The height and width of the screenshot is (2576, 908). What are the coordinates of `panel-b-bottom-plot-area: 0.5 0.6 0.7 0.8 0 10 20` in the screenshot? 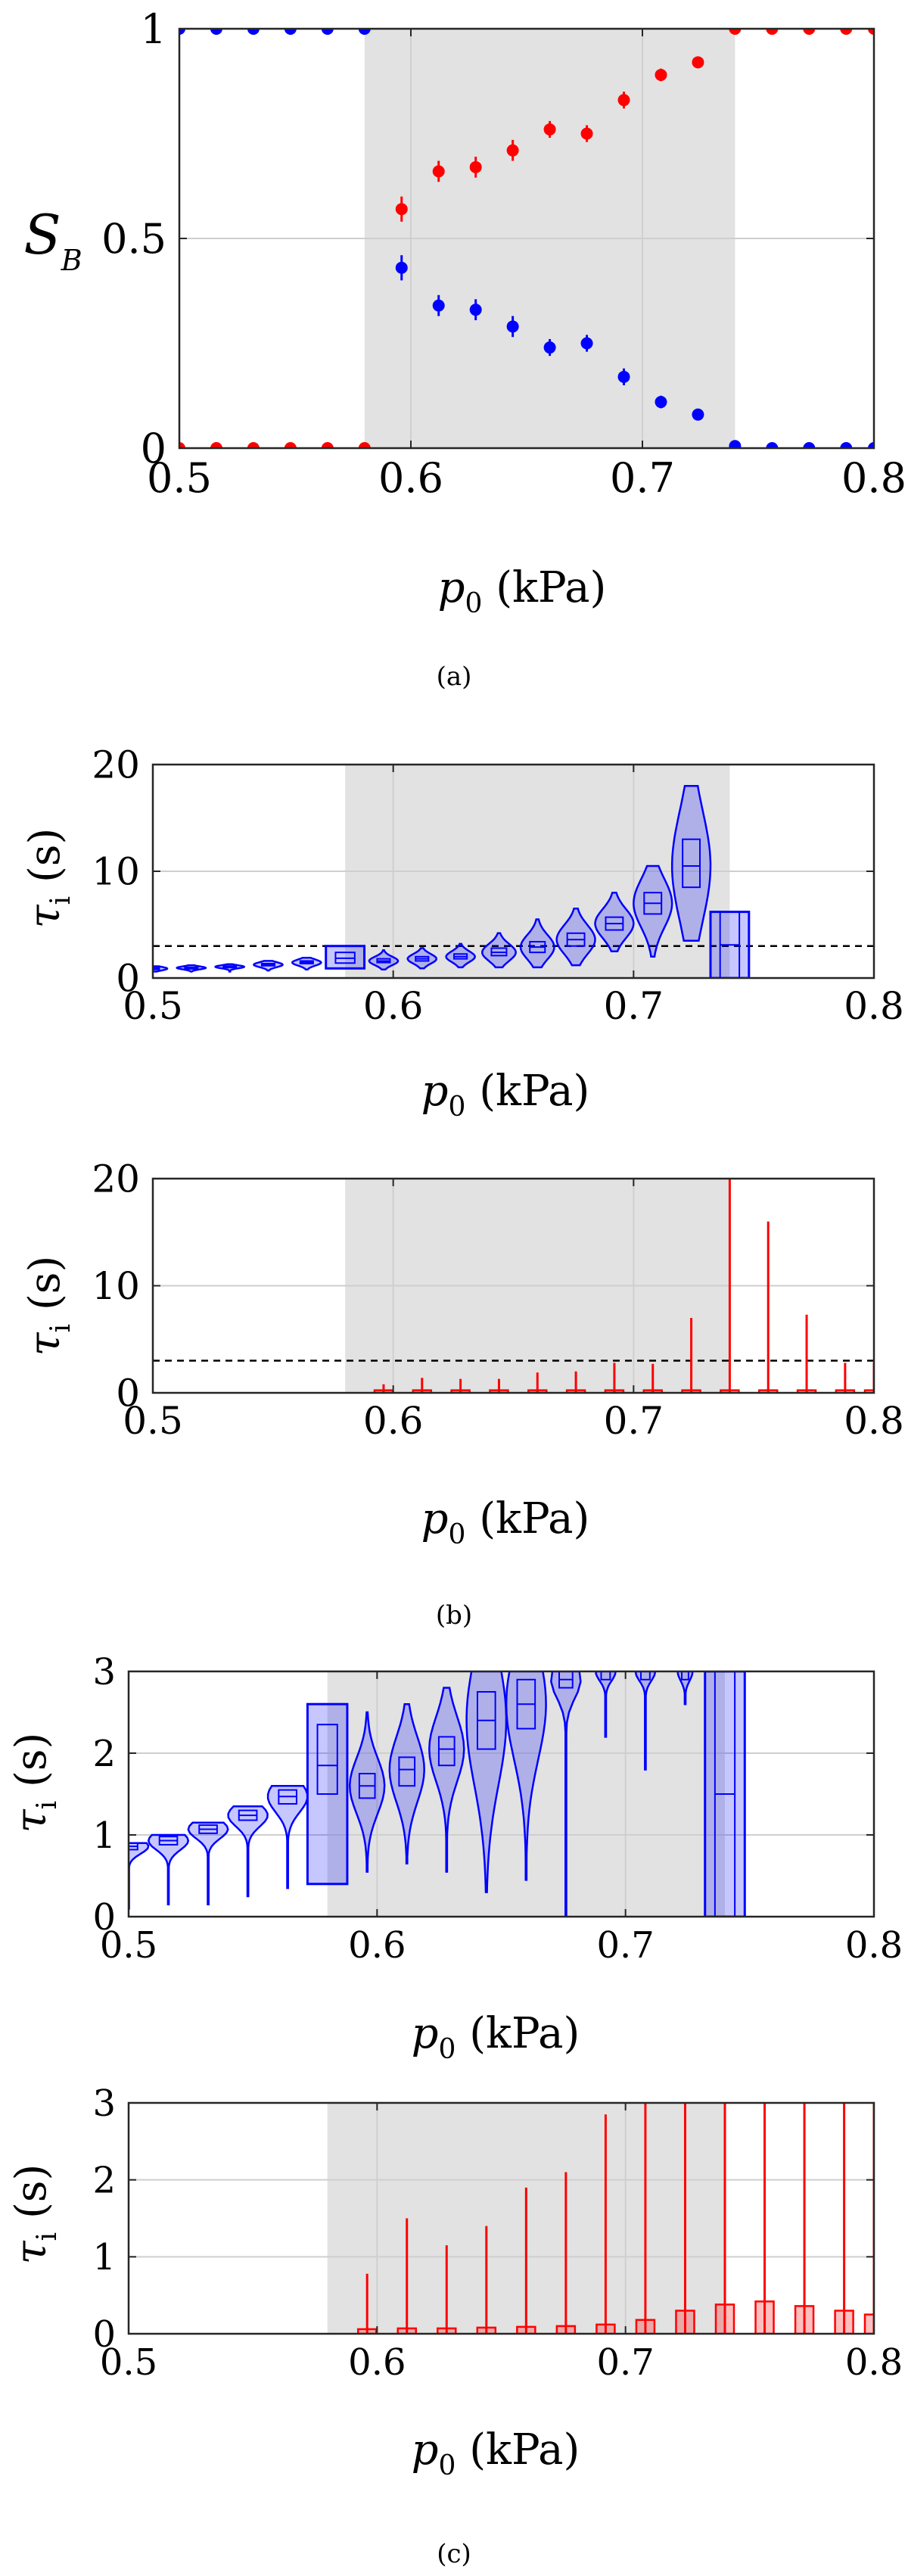 It's located at (498, 1300).